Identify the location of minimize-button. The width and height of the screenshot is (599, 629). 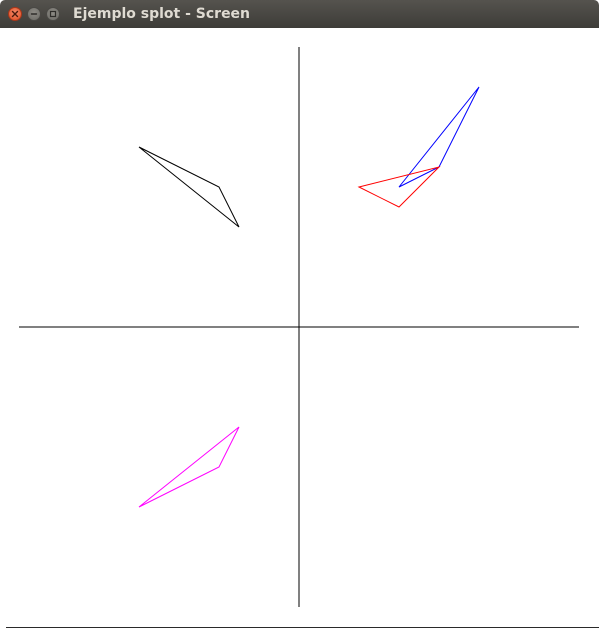
(34, 14).